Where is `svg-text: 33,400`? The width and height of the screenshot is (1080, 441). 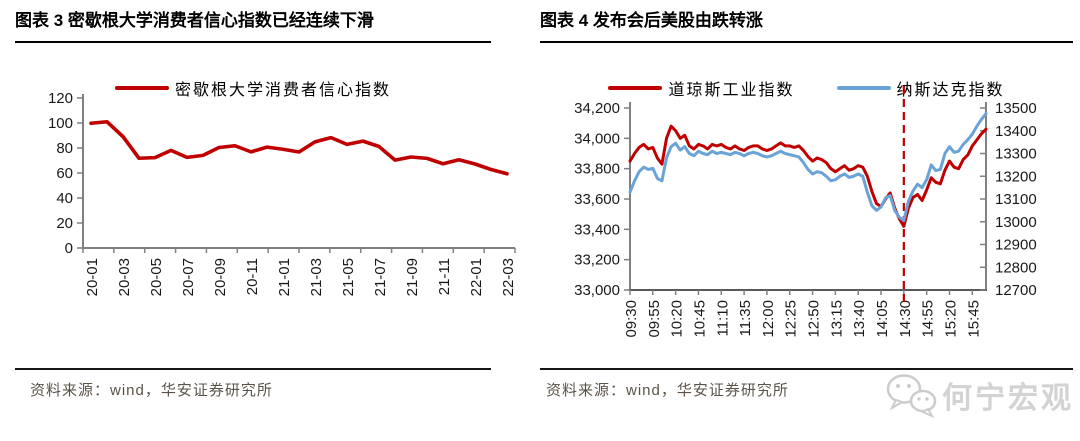 svg-text: 33,400 is located at coordinates (597, 229).